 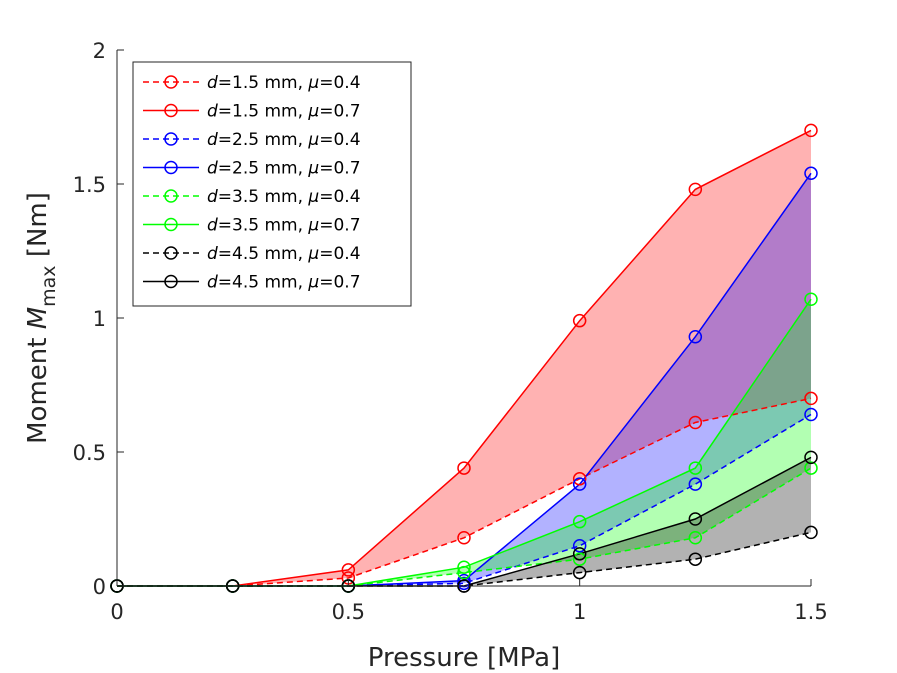 What do you see at coordinates (41, 318) in the screenshot?
I see `y-axis-label: Moment Mmax [Nm]` at bounding box center [41, 318].